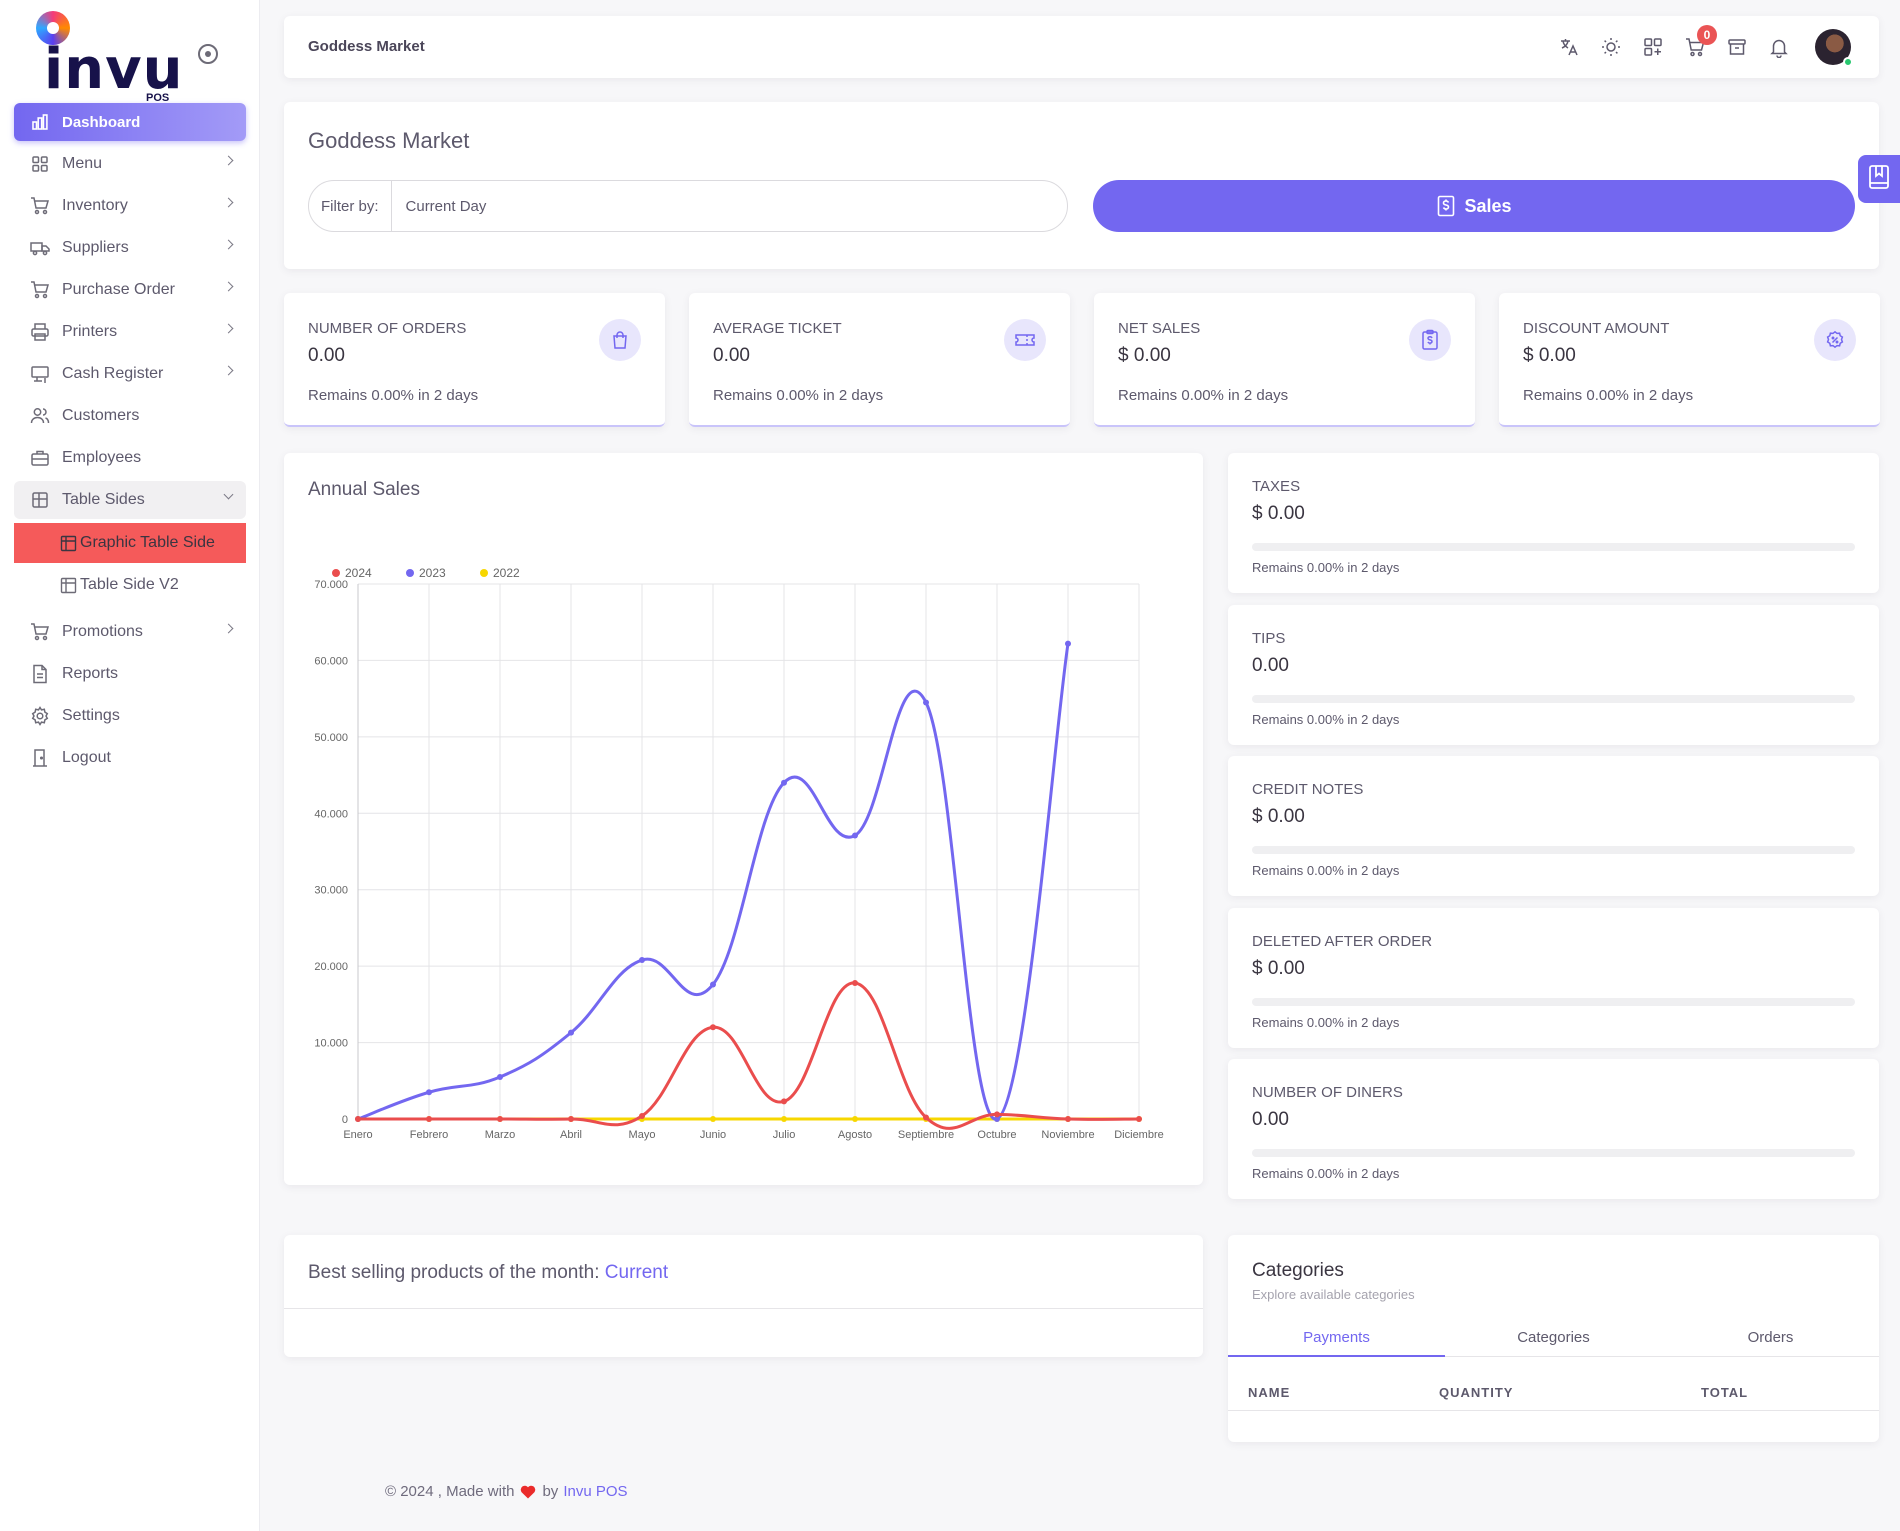  I want to click on stat-value: $ 0.00, so click(1549, 355).